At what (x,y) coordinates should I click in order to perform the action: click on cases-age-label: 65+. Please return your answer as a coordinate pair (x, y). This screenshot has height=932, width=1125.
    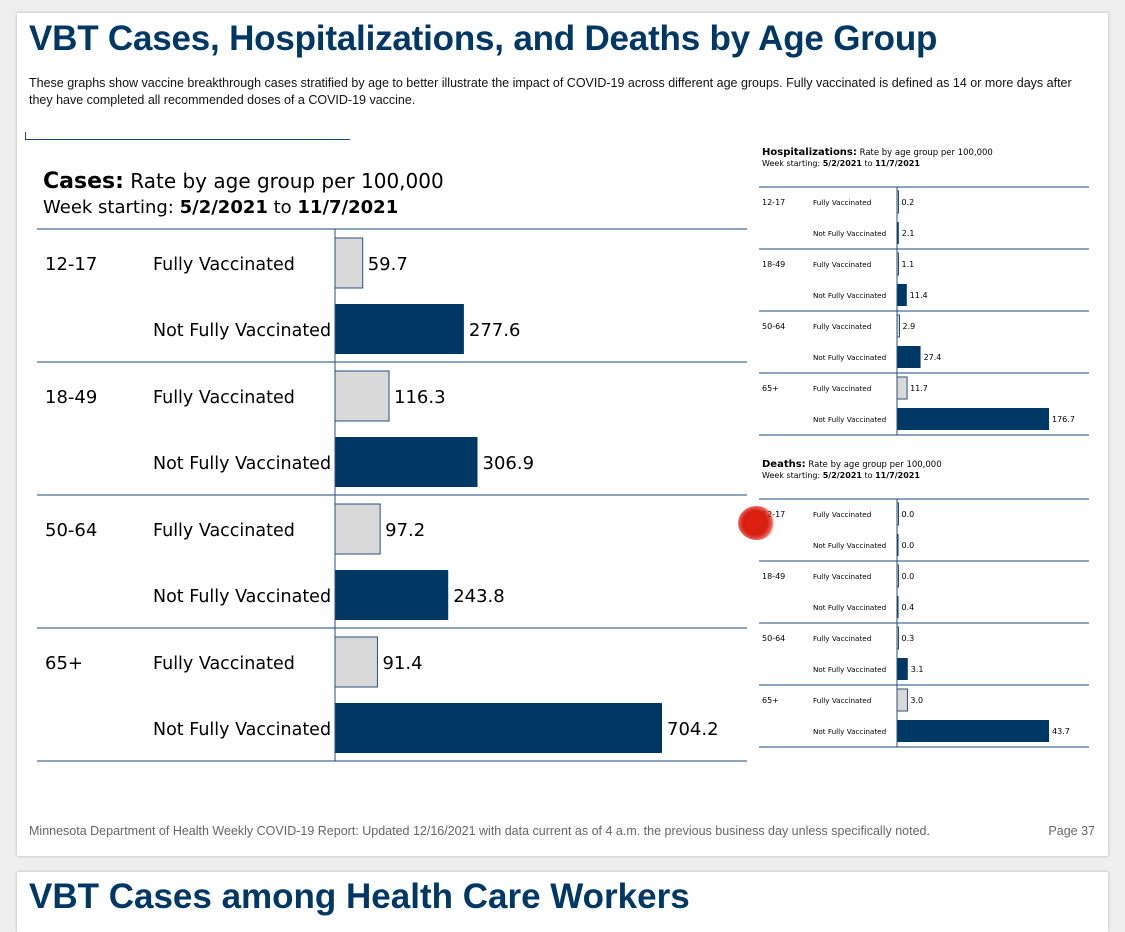
    Looking at the image, I should click on (64, 663).